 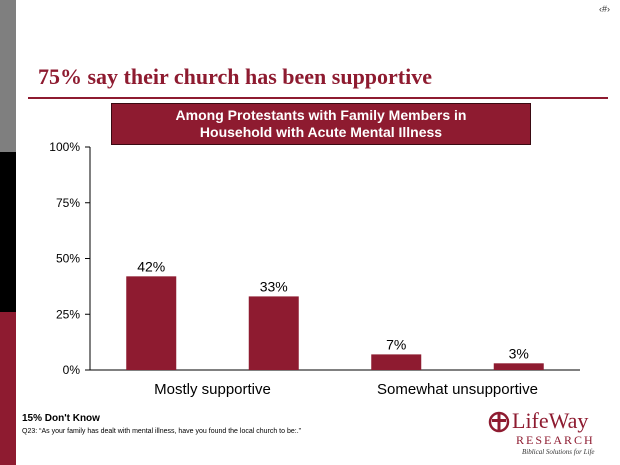 I want to click on side-strip-red, so click(x=8, y=388).